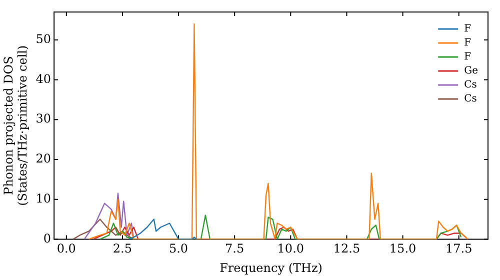  Describe the element at coordinates (346, 249) in the screenshot. I see `x-tick-label: 12.5` at that location.